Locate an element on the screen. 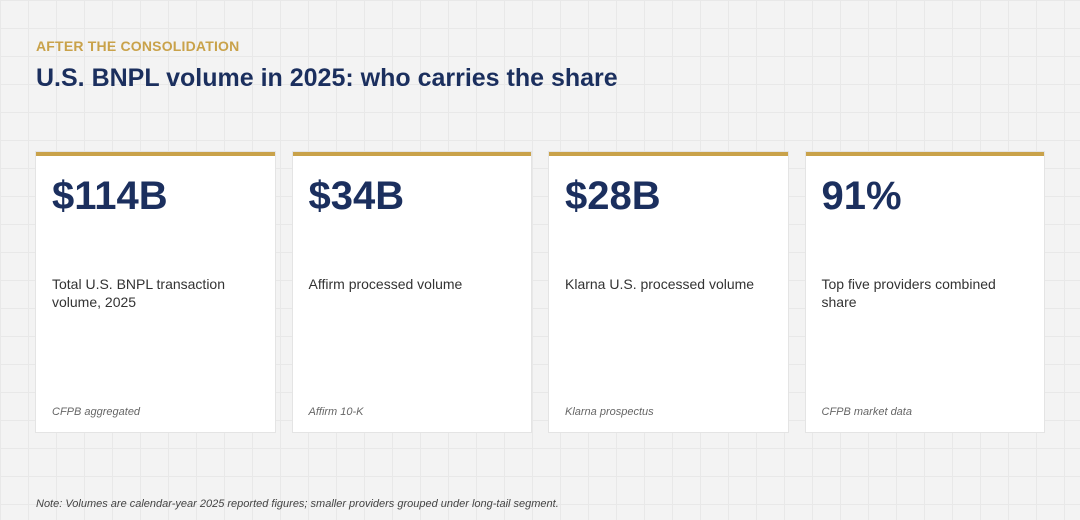 This screenshot has width=1080, height=520. stat-source: CFPB aggregated is located at coordinates (96, 412).